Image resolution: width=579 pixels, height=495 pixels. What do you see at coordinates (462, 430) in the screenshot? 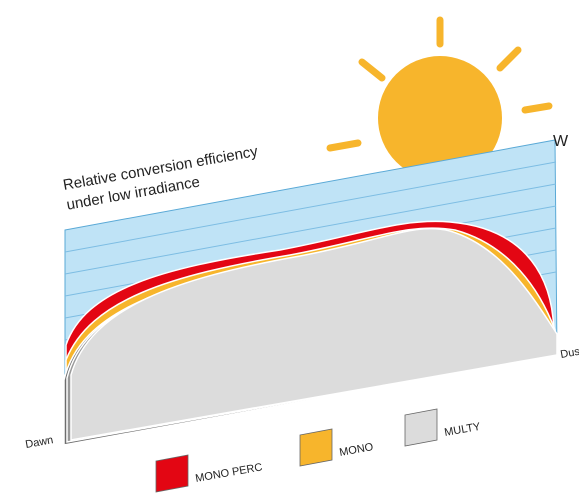
I see `legend-label: MULTY` at bounding box center [462, 430].